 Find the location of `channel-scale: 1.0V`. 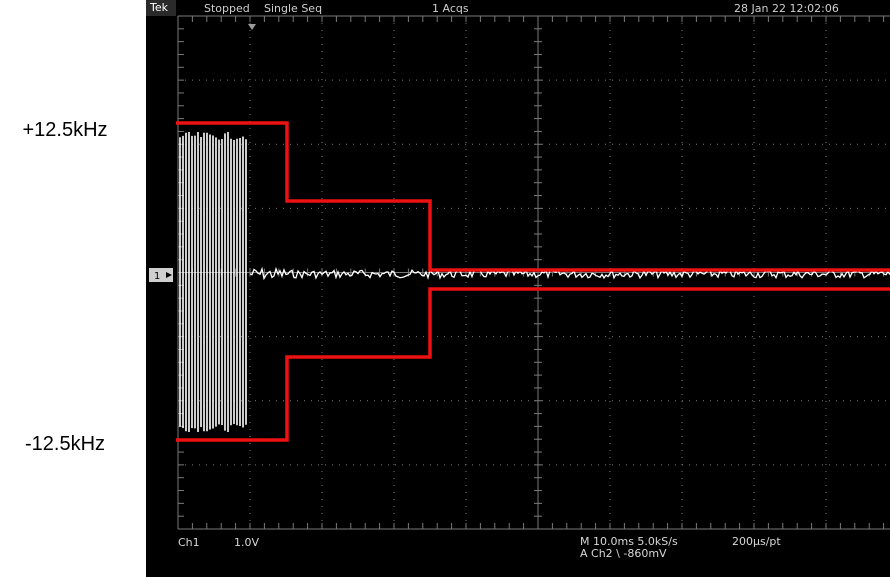

channel-scale: 1.0V is located at coordinates (247, 542).